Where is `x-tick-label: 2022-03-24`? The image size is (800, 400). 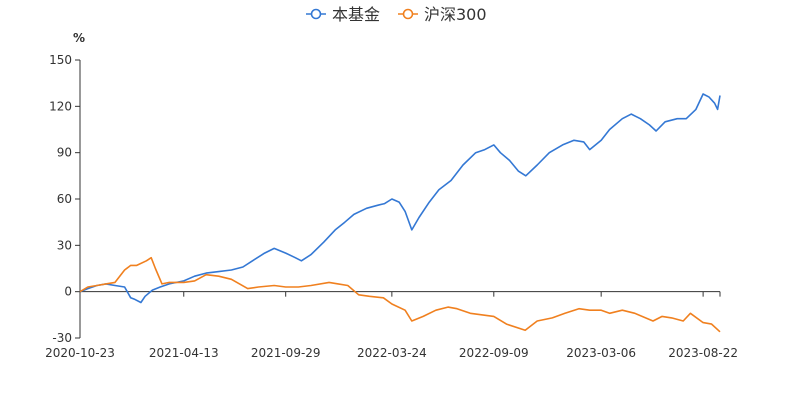
x-tick-label: 2022-03-24 is located at coordinates (392, 353).